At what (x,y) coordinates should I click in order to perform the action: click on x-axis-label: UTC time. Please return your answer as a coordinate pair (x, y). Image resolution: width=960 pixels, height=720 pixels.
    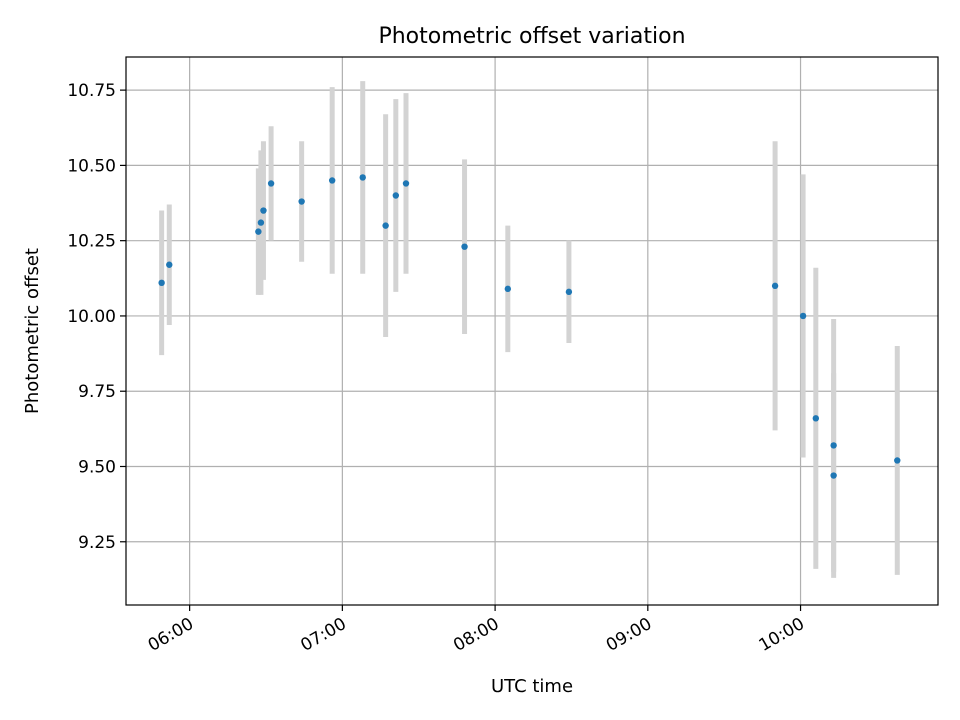
    Looking at the image, I should click on (532, 686).